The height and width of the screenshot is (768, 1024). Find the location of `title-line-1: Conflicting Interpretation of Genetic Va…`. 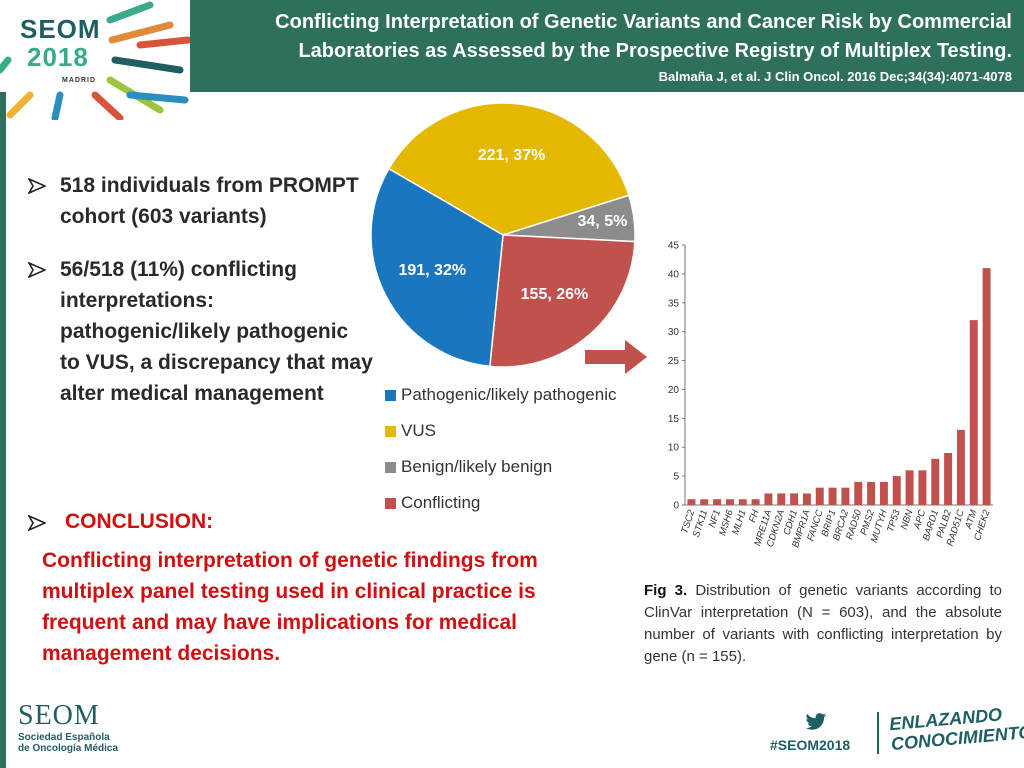

title-line-1: Conflicting Interpretation of Genetic Va… is located at coordinates (643, 22).